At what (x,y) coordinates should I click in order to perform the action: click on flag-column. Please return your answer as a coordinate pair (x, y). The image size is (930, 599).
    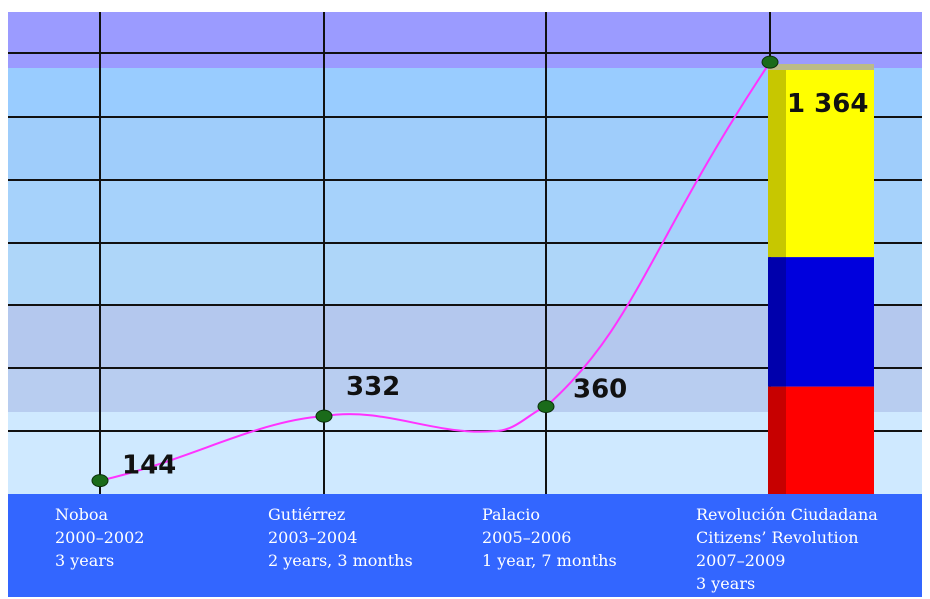
    Looking at the image, I should click on (821, 279).